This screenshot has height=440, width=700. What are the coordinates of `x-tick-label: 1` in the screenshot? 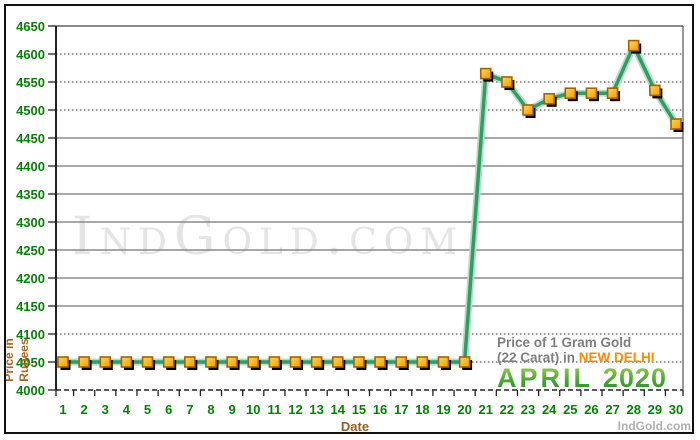 It's located at (62, 409).